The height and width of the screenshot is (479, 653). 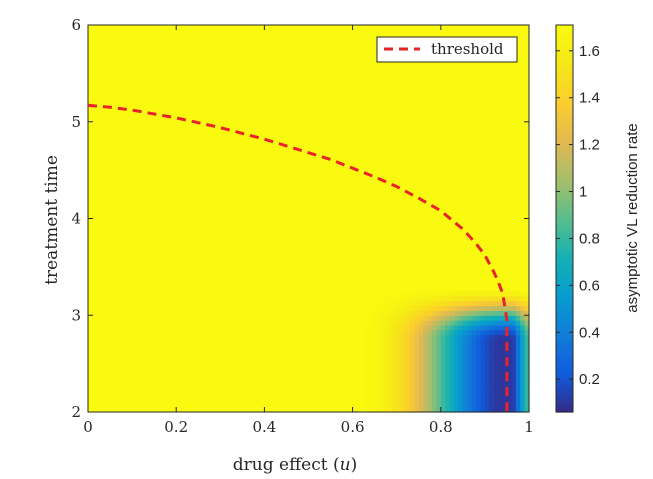 I want to click on x-tick-label: 0.4, so click(x=264, y=427).